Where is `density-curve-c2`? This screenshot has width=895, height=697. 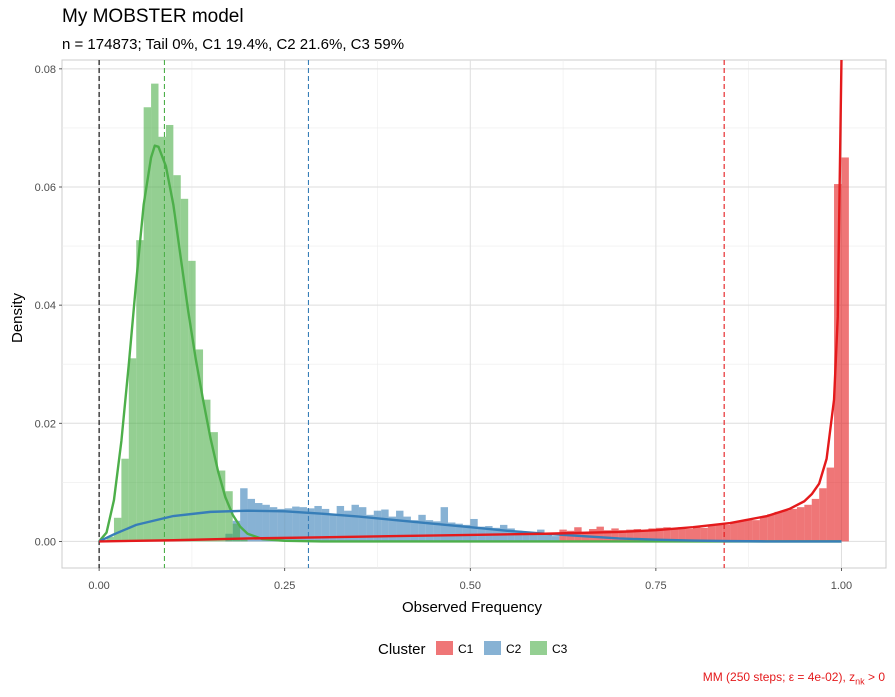 density-curve-c2 is located at coordinates (470, 526).